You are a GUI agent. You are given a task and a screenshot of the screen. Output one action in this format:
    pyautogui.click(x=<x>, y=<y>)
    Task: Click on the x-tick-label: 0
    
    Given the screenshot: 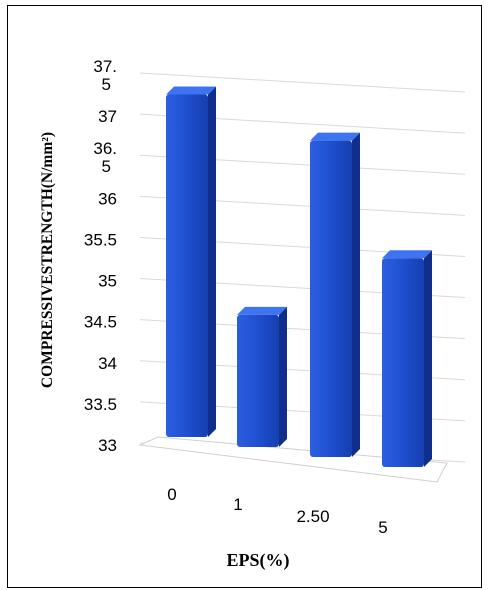 What is the action you would take?
    pyautogui.click(x=171, y=494)
    